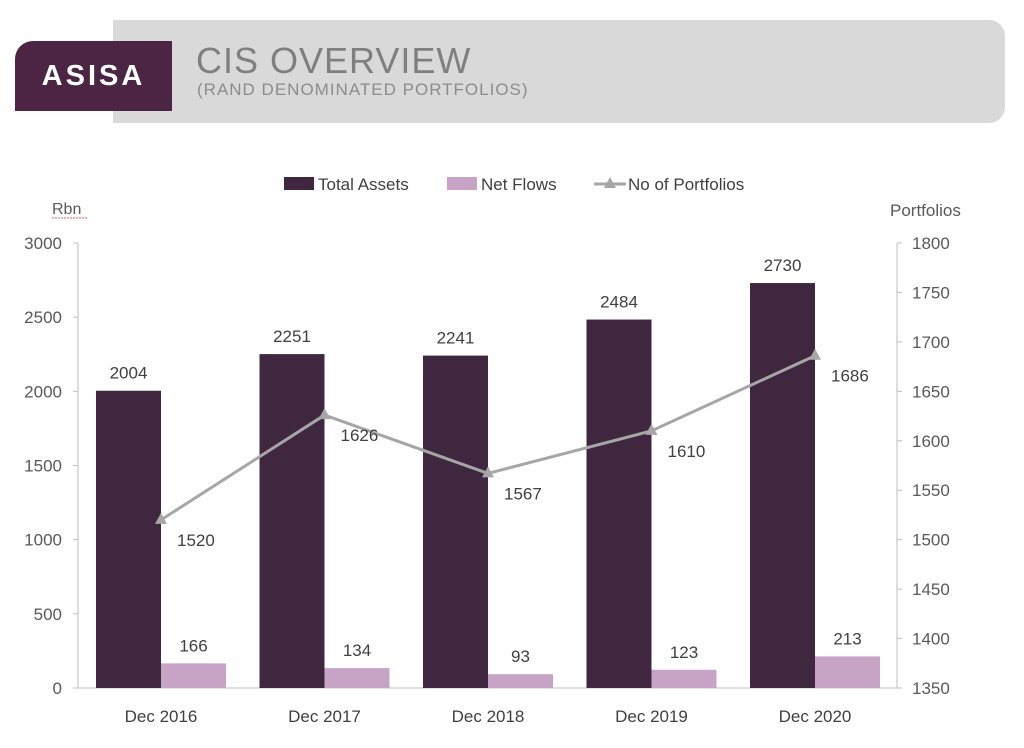  Describe the element at coordinates (925, 210) in the screenshot. I see `right-axis-title: Portfolios` at that location.